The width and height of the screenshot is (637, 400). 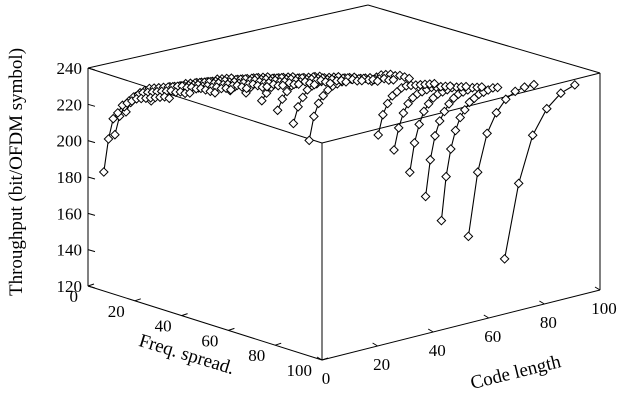 I want to click on top-edge-right, so click(x=484, y=39).